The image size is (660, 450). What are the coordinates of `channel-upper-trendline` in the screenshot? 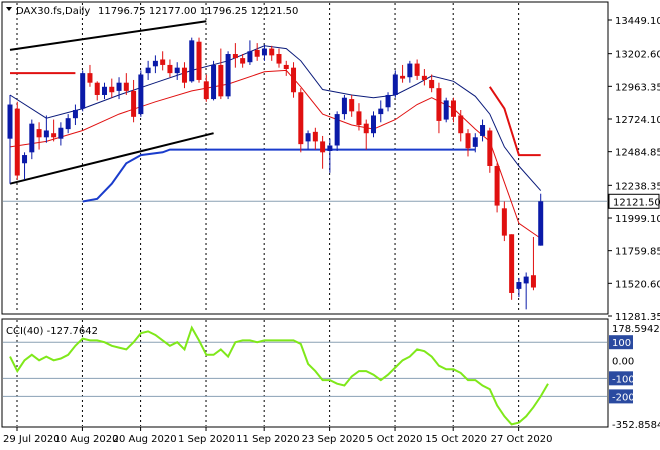 It's located at (108, 35).